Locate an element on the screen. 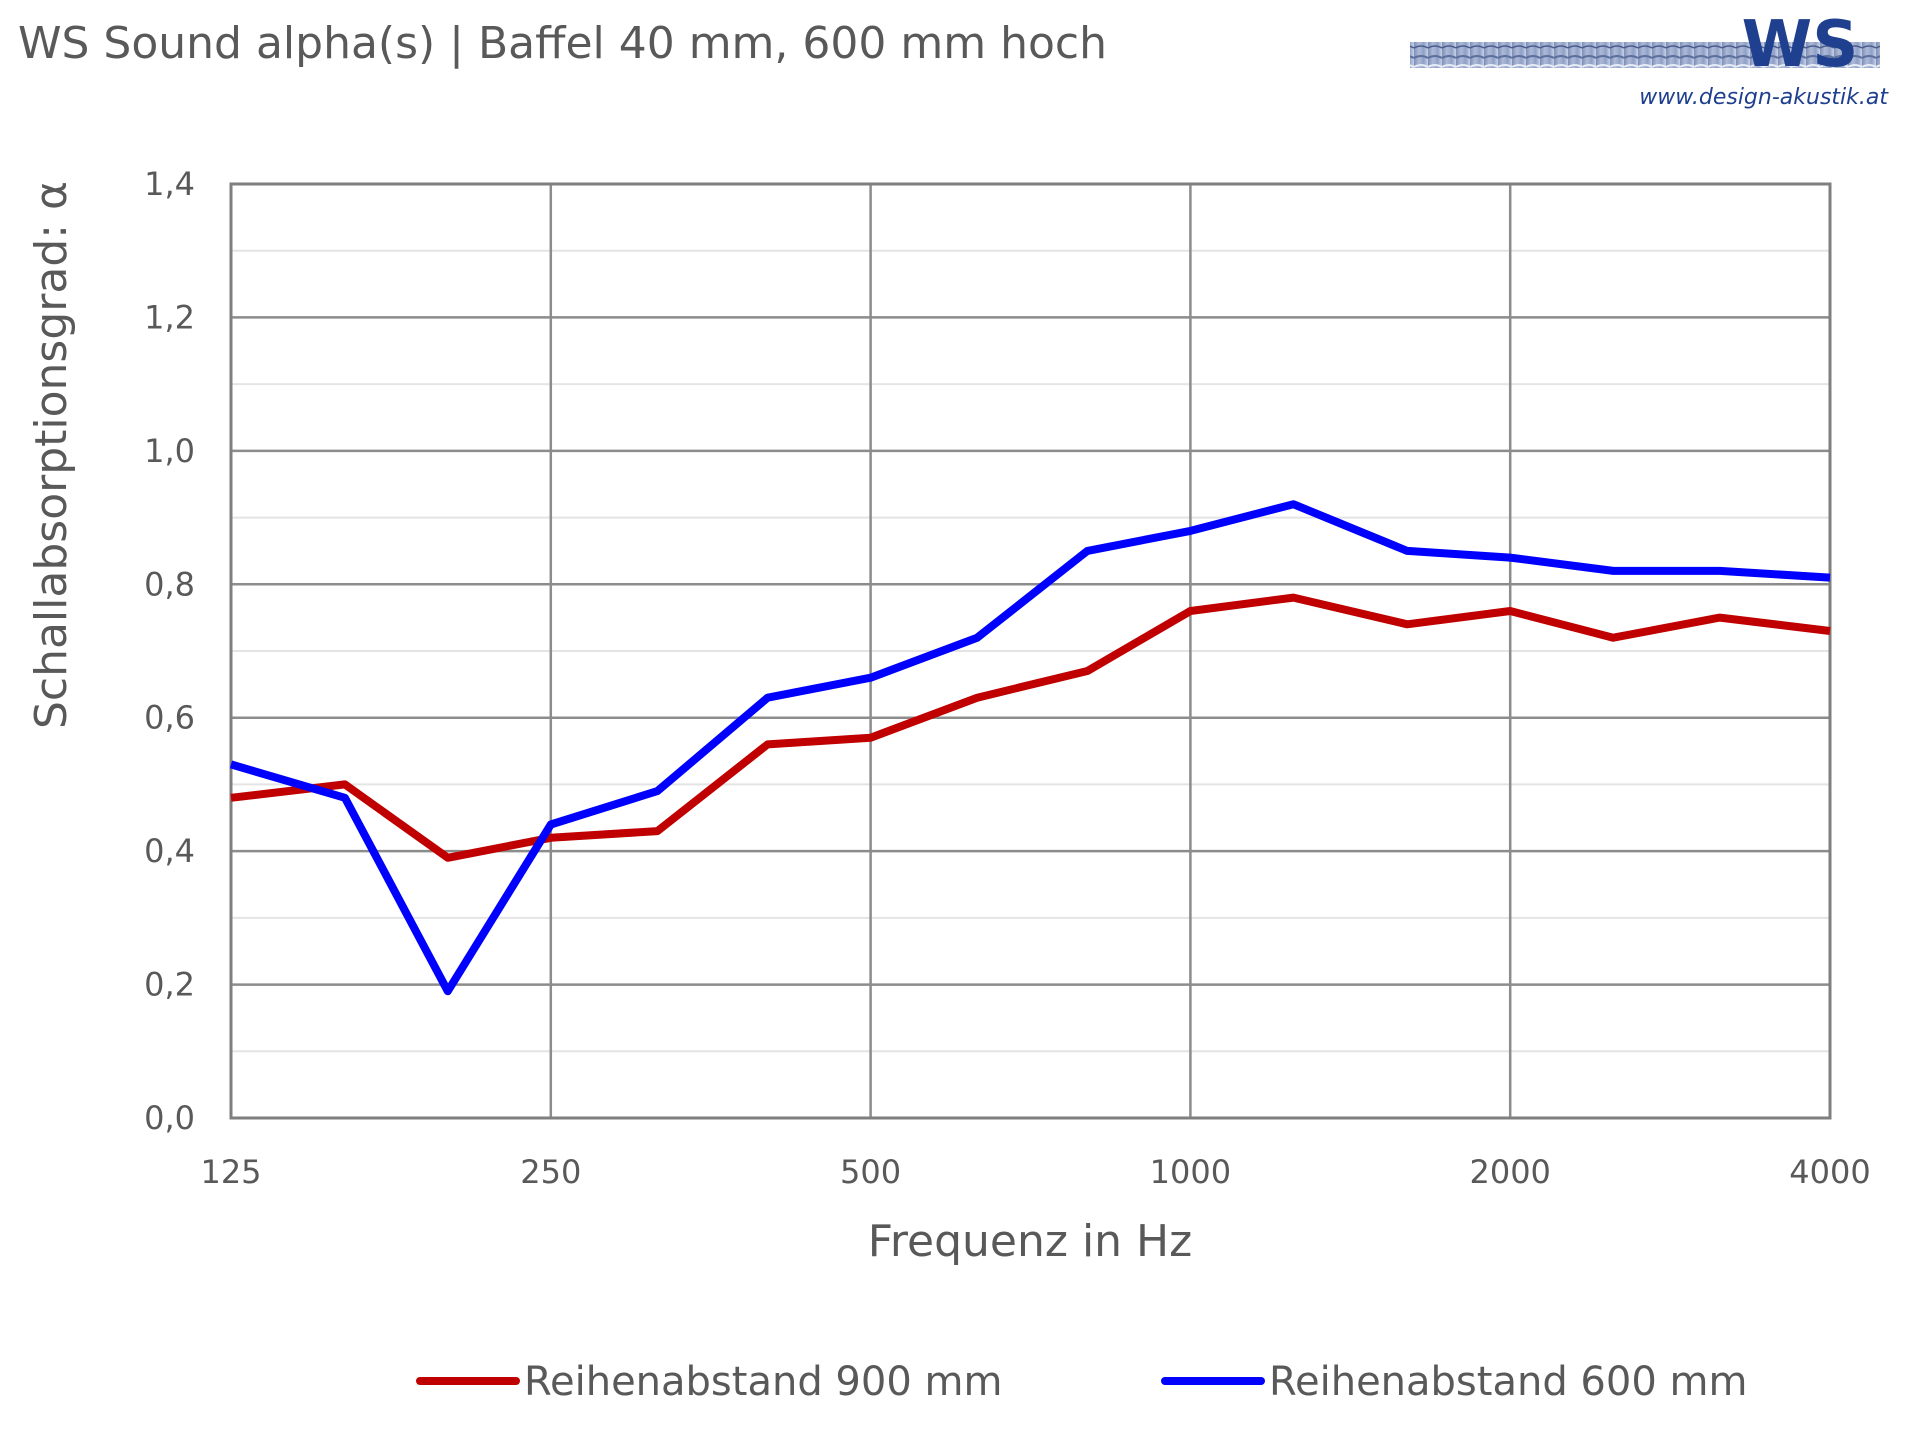 The width and height of the screenshot is (1906, 1430). x-tick-label: 4000 is located at coordinates (1829, 1172).